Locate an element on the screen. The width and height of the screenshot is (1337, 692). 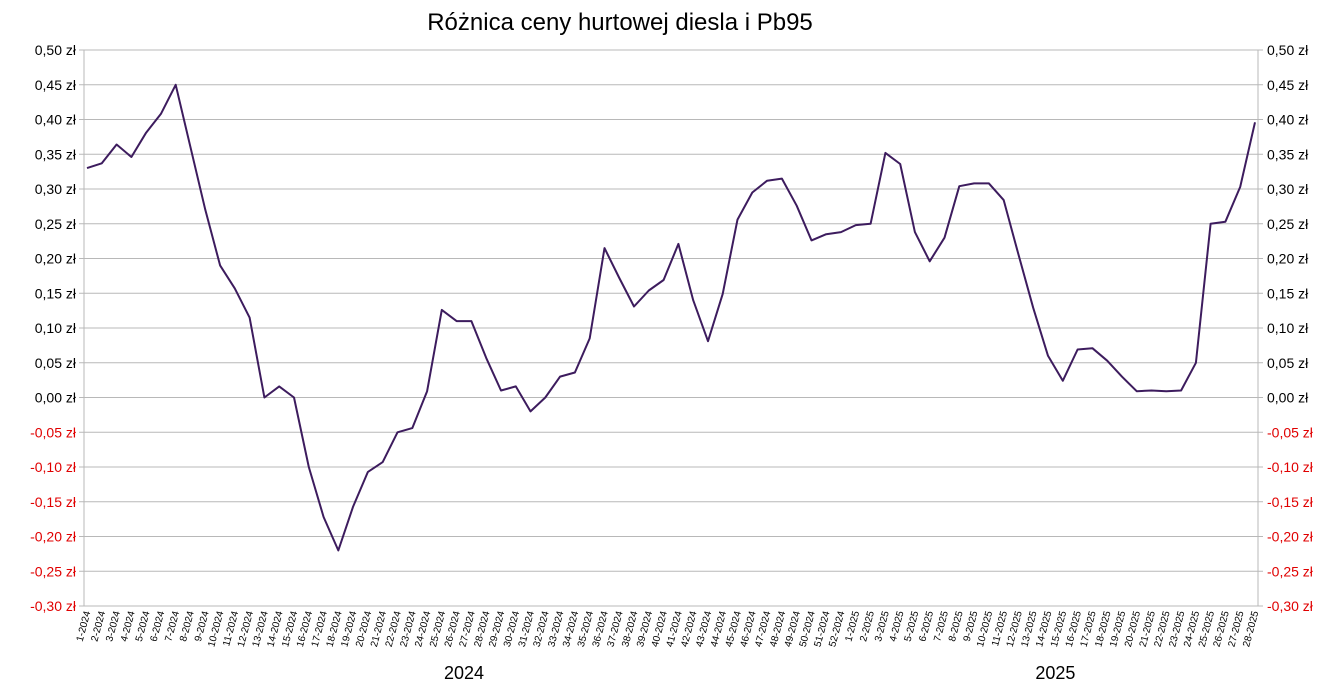
y-tick-label-left: 0,00 zł is located at coordinates (56, 398).